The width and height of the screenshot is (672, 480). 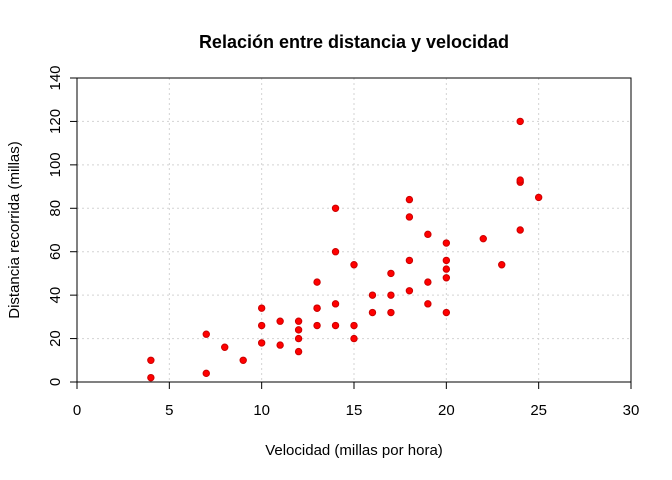 I want to click on y-tick-label: 100, so click(x=55, y=164).